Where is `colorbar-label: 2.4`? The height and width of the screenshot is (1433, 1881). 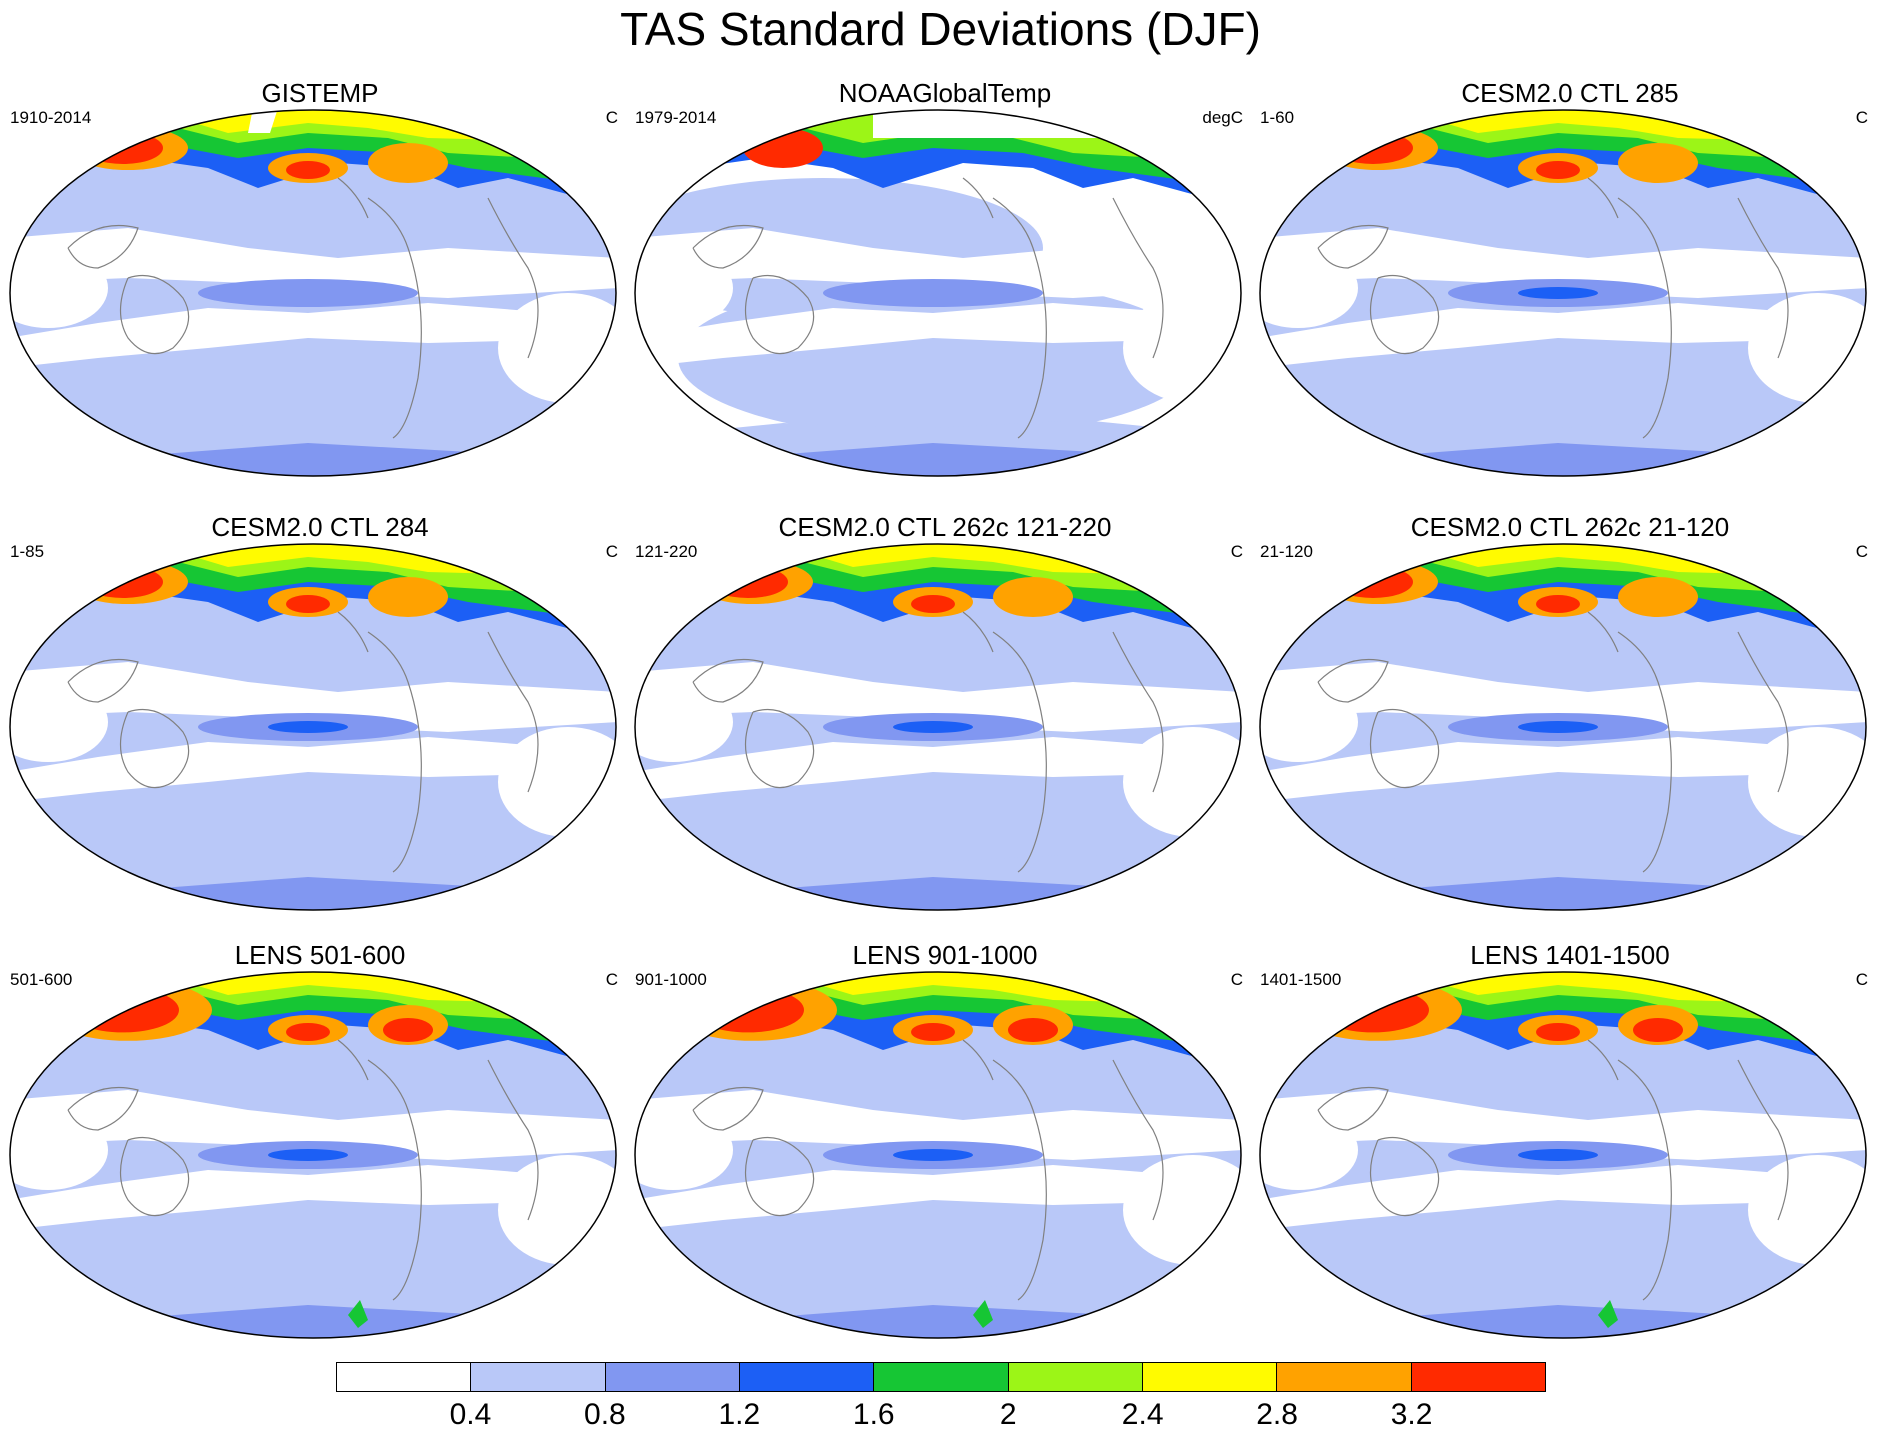
colorbar-label: 2.4 is located at coordinates (1142, 1414).